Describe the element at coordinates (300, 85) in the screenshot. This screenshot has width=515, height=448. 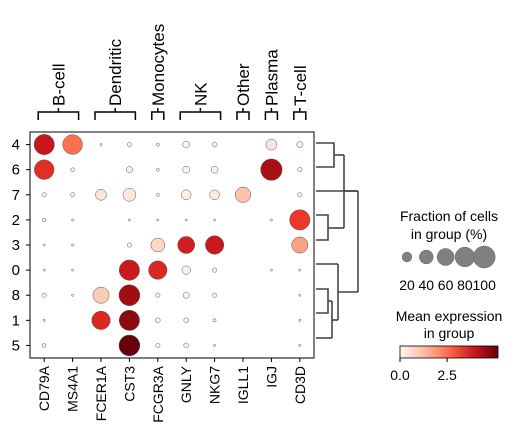
I see `gene-group-label: T-cell` at that location.